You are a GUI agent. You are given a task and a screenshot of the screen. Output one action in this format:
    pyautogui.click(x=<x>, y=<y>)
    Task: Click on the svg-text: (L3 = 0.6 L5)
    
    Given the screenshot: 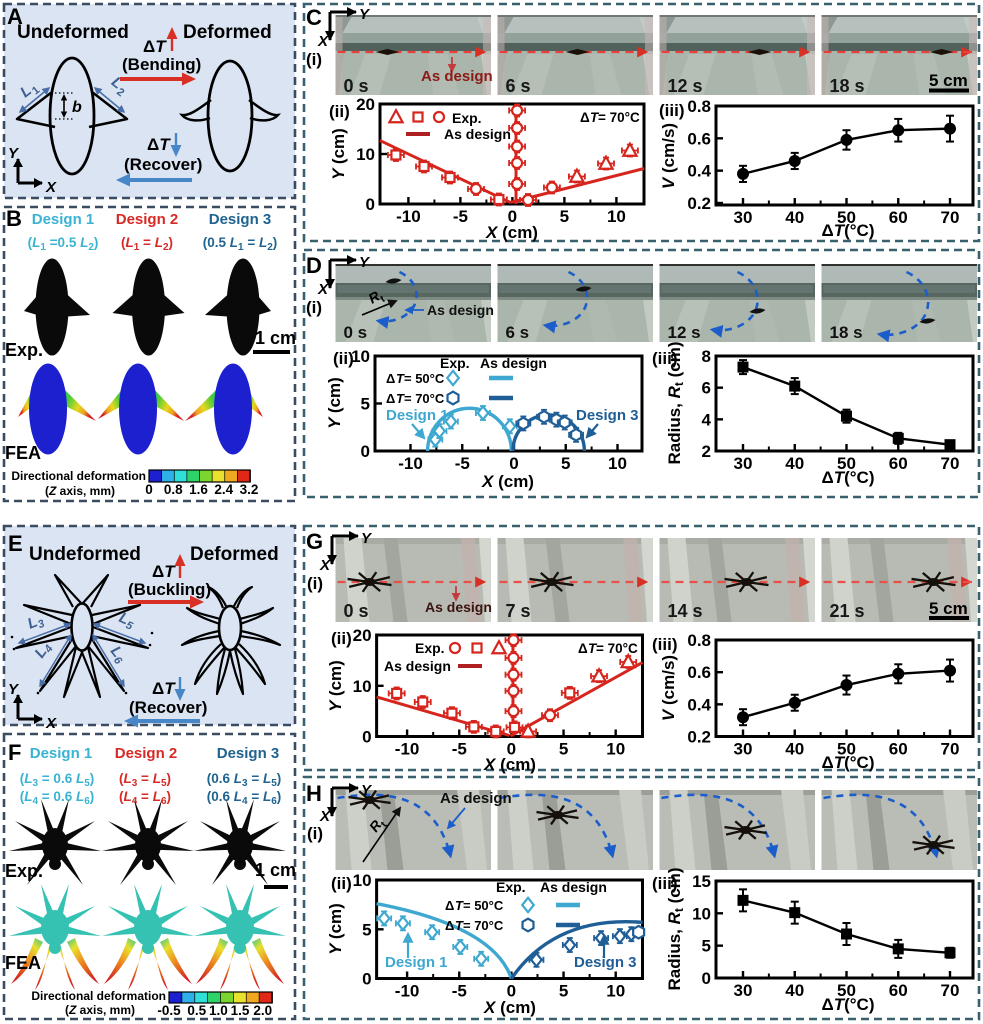 What is the action you would take?
    pyautogui.click(x=57, y=780)
    